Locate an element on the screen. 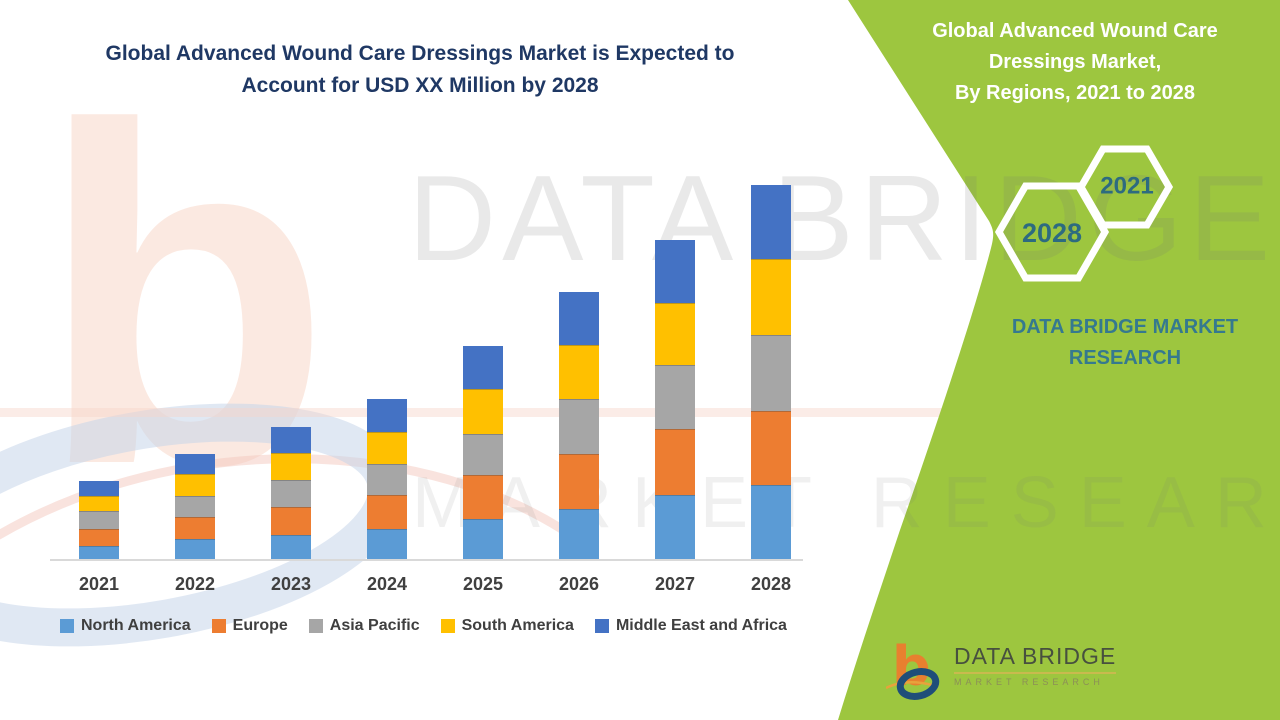 Image resolution: width=1280 pixels, height=720 pixels. legend-label-asia-pacific: Asia Pacific is located at coordinates (374, 625).